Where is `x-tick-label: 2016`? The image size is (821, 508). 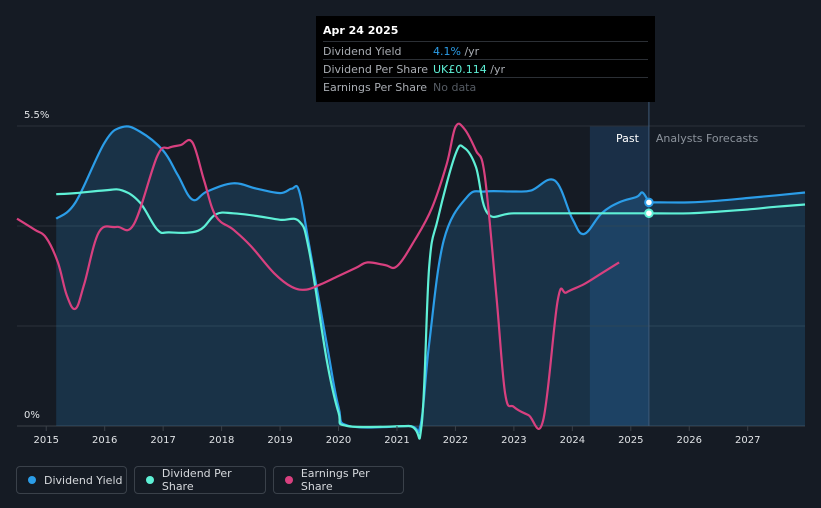 x-tick-label: 2016 is located at coordinates (104, 440).